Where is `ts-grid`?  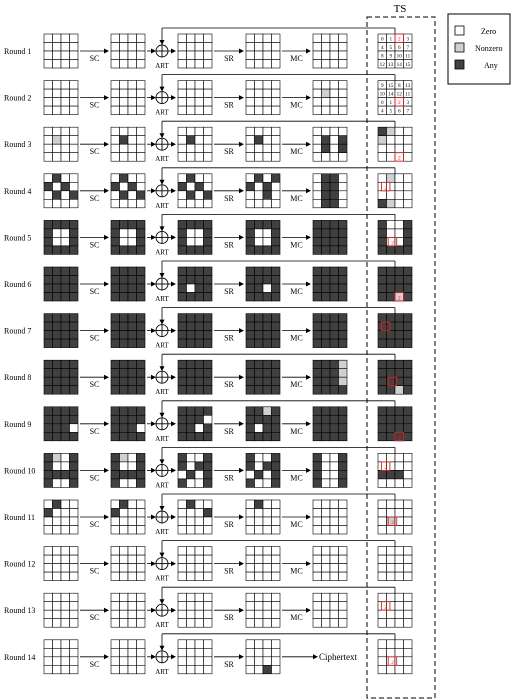
ts-grid is located at coordinates (395, 330).